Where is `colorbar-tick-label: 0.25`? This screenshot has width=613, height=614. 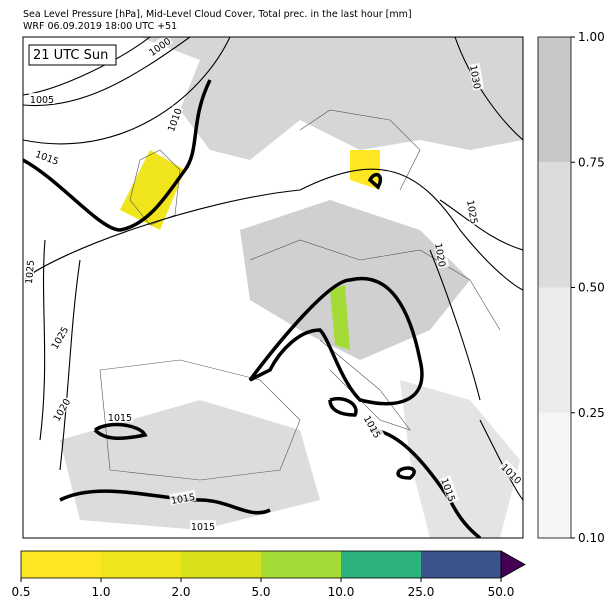
colorbar-tick-label: 0.25 is located at coordinates (591, 413).